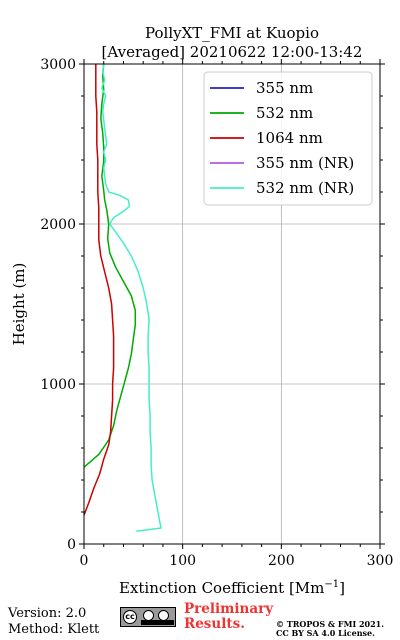  I want to click on preliminary-line-2: Results., so click(214, 624).